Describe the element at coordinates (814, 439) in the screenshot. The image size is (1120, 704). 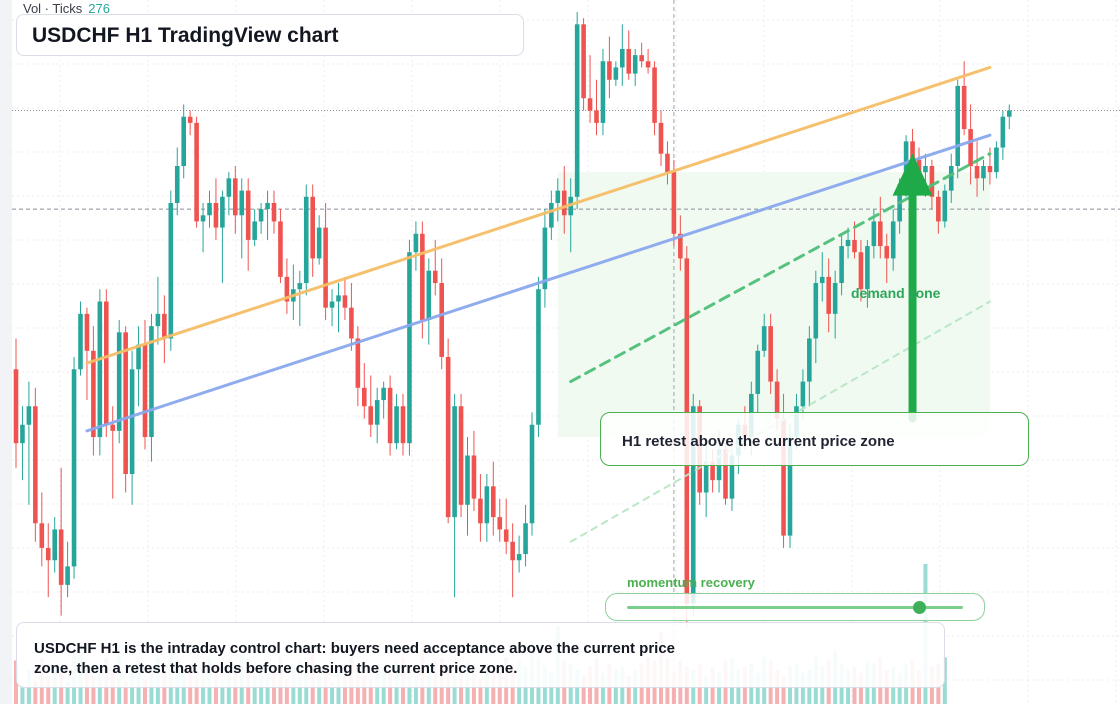
I see `retest-callout: H1 retest above the current price zone` at that location.